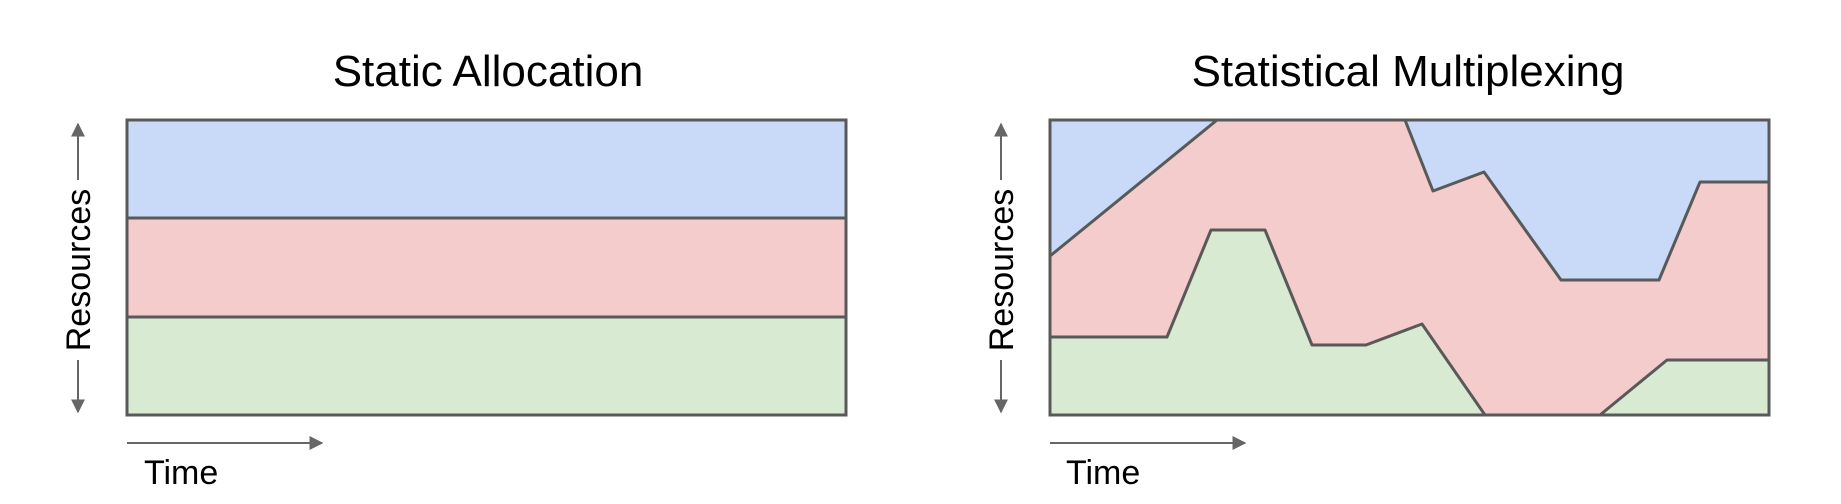 This screenshot has height=504, width=1841. I want to click on static-allocation-title: Static Allocation, so click(488, 71).